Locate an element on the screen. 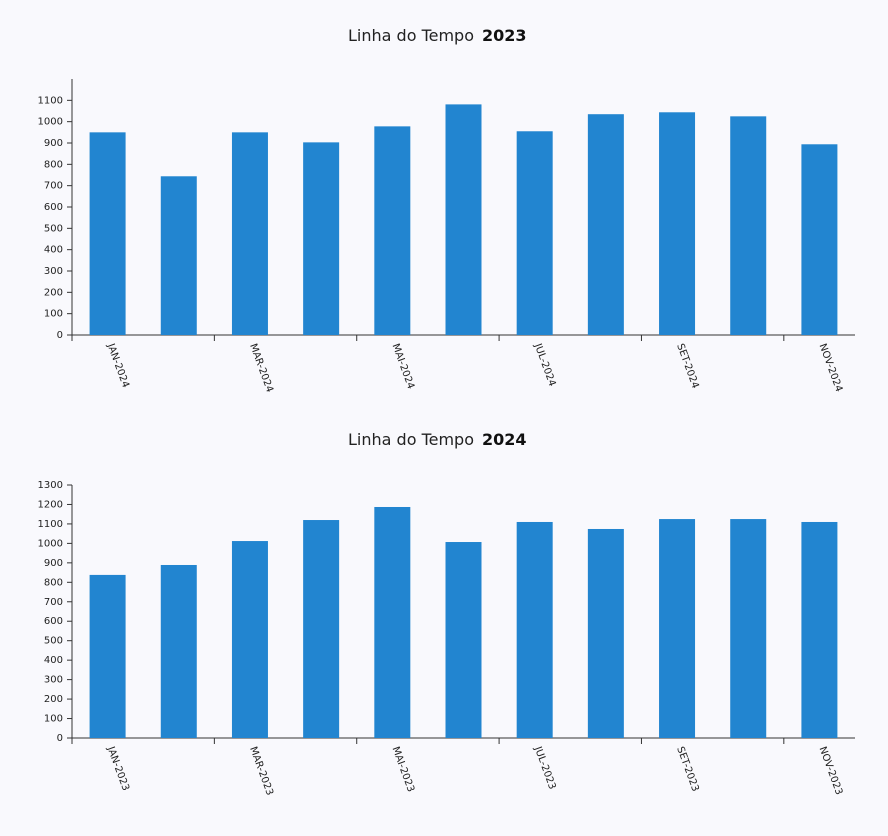  x-tick-label: MAI-2023 is located at coordinates (402, 769).